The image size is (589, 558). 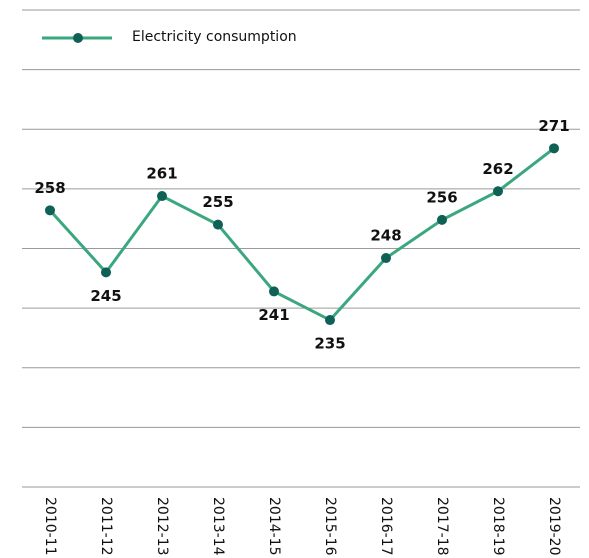 What do you see at coordinates (329, 344) in the screenshot?
I see `data-label: 235` at bounding box center [329, 344].